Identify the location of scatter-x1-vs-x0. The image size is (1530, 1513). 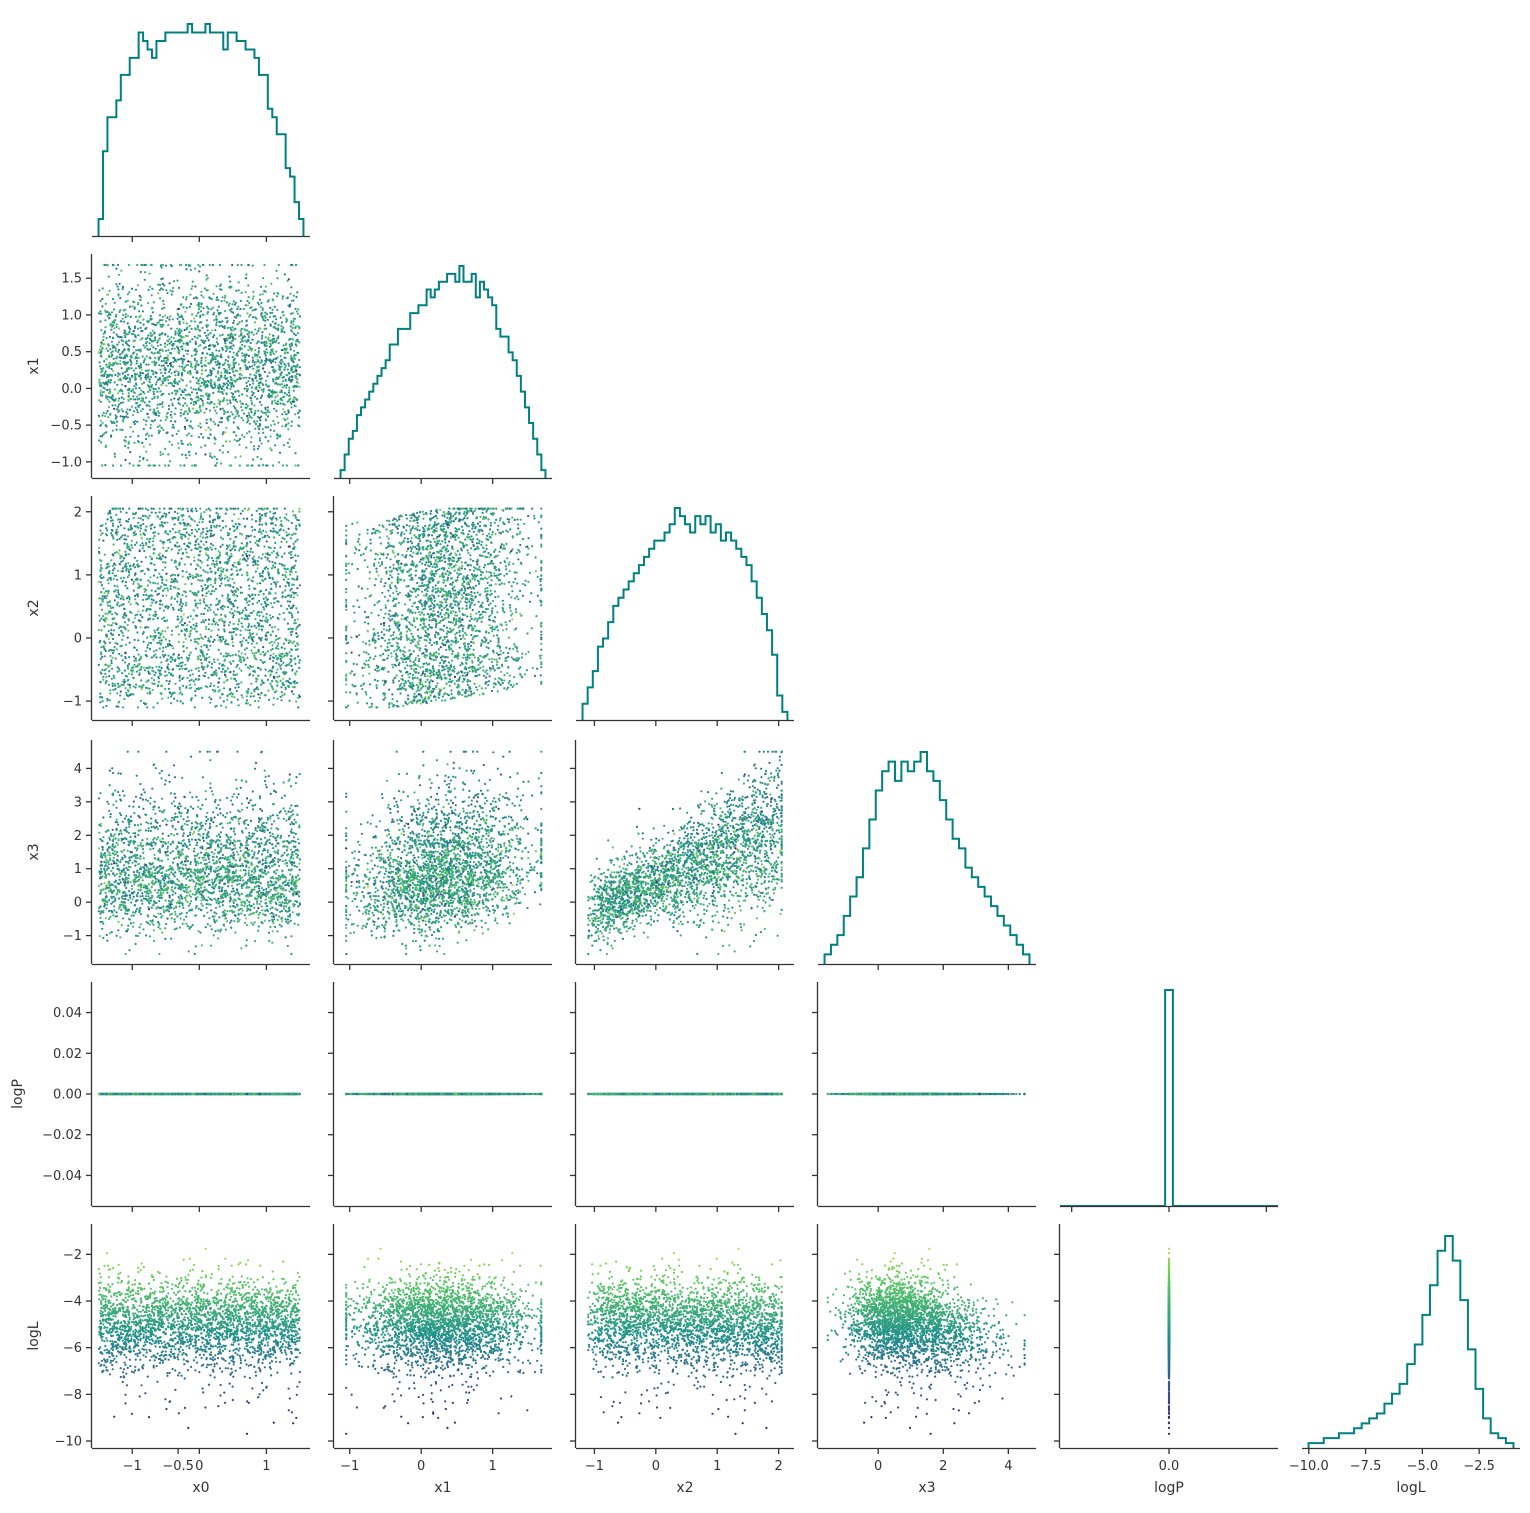
(199, 365).